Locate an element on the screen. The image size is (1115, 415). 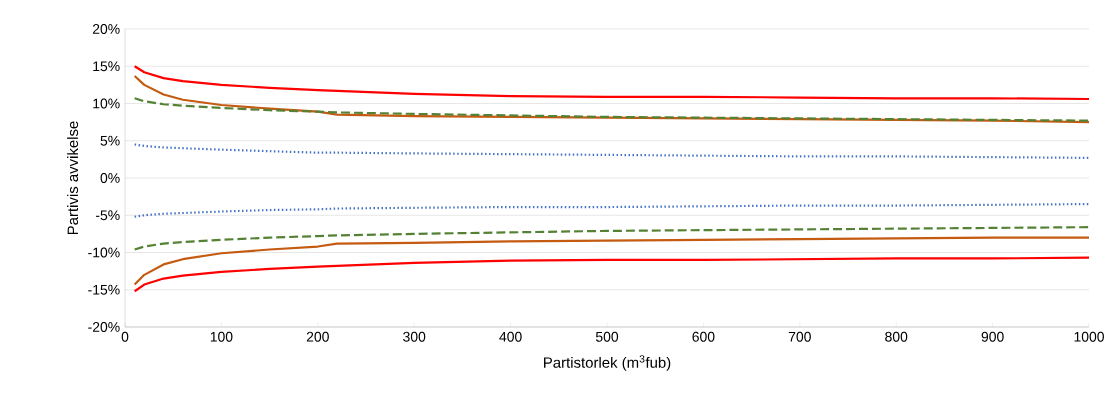
x-tick-label: 0 is located at coordinates (125, 336).